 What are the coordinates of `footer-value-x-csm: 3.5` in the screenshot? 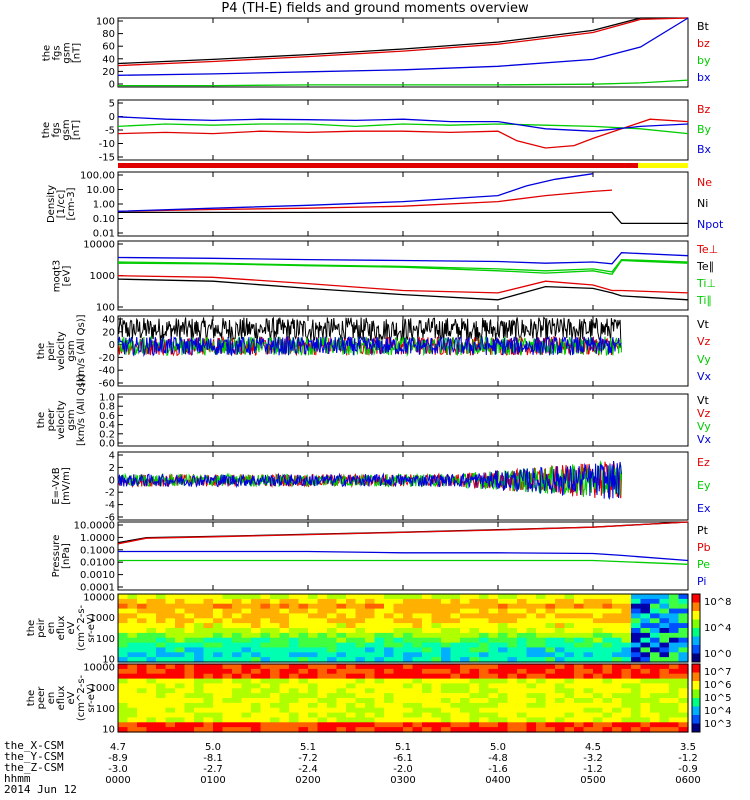 It's located at (688, 747).